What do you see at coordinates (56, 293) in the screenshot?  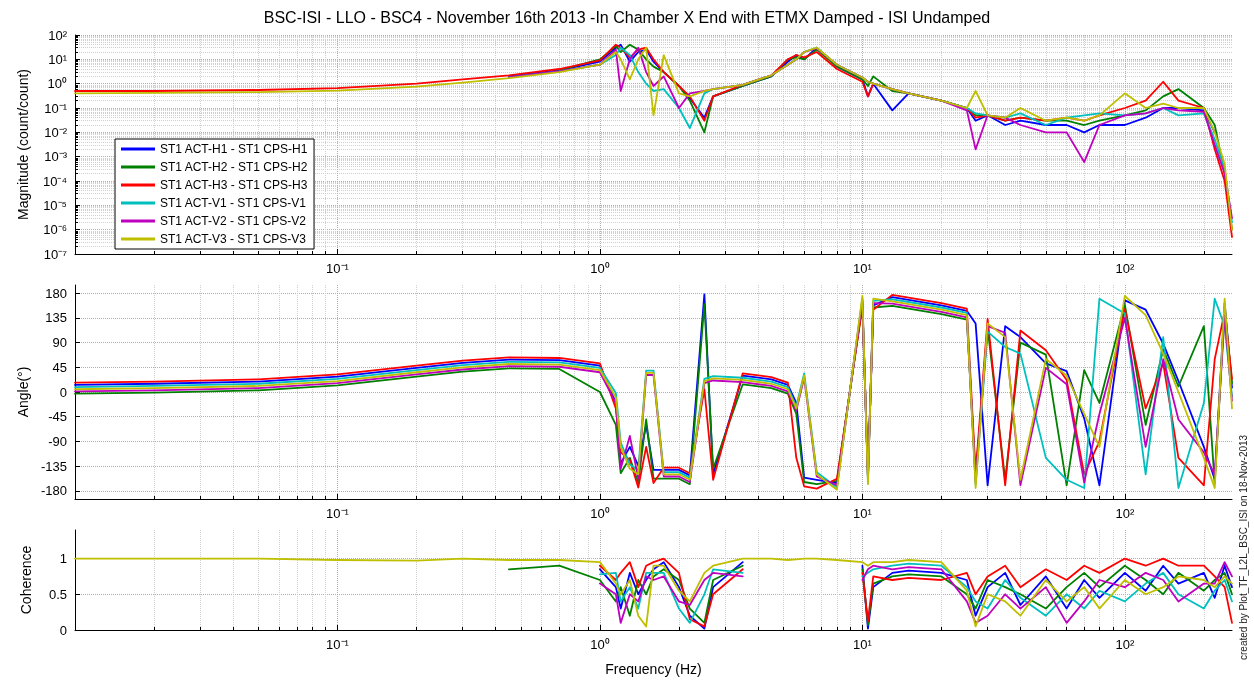 I see `y-tick-label: 180` at bounding box center [56, 293].